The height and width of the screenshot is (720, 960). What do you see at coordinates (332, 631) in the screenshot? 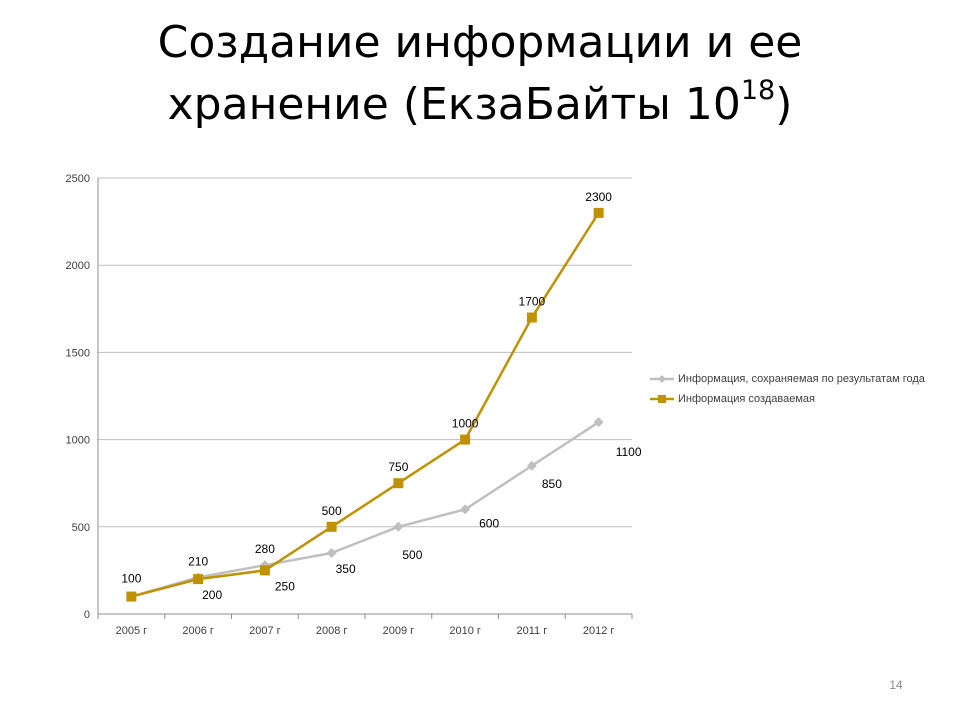
I see `x-tick-label: 2008 г` at bounding box center [332, 631].